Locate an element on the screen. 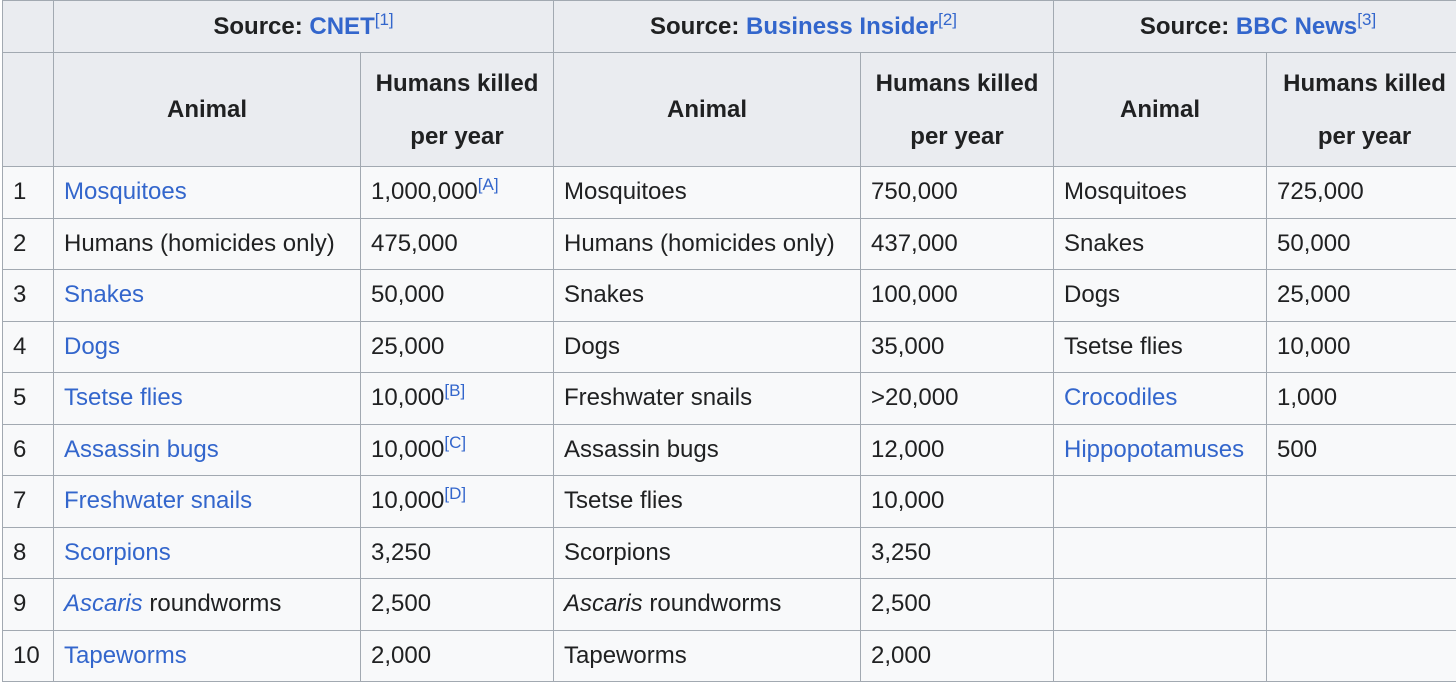 This screenshot has width=1456, height=682. deaths-value: 750,000 is located at coordinates (914, 191).